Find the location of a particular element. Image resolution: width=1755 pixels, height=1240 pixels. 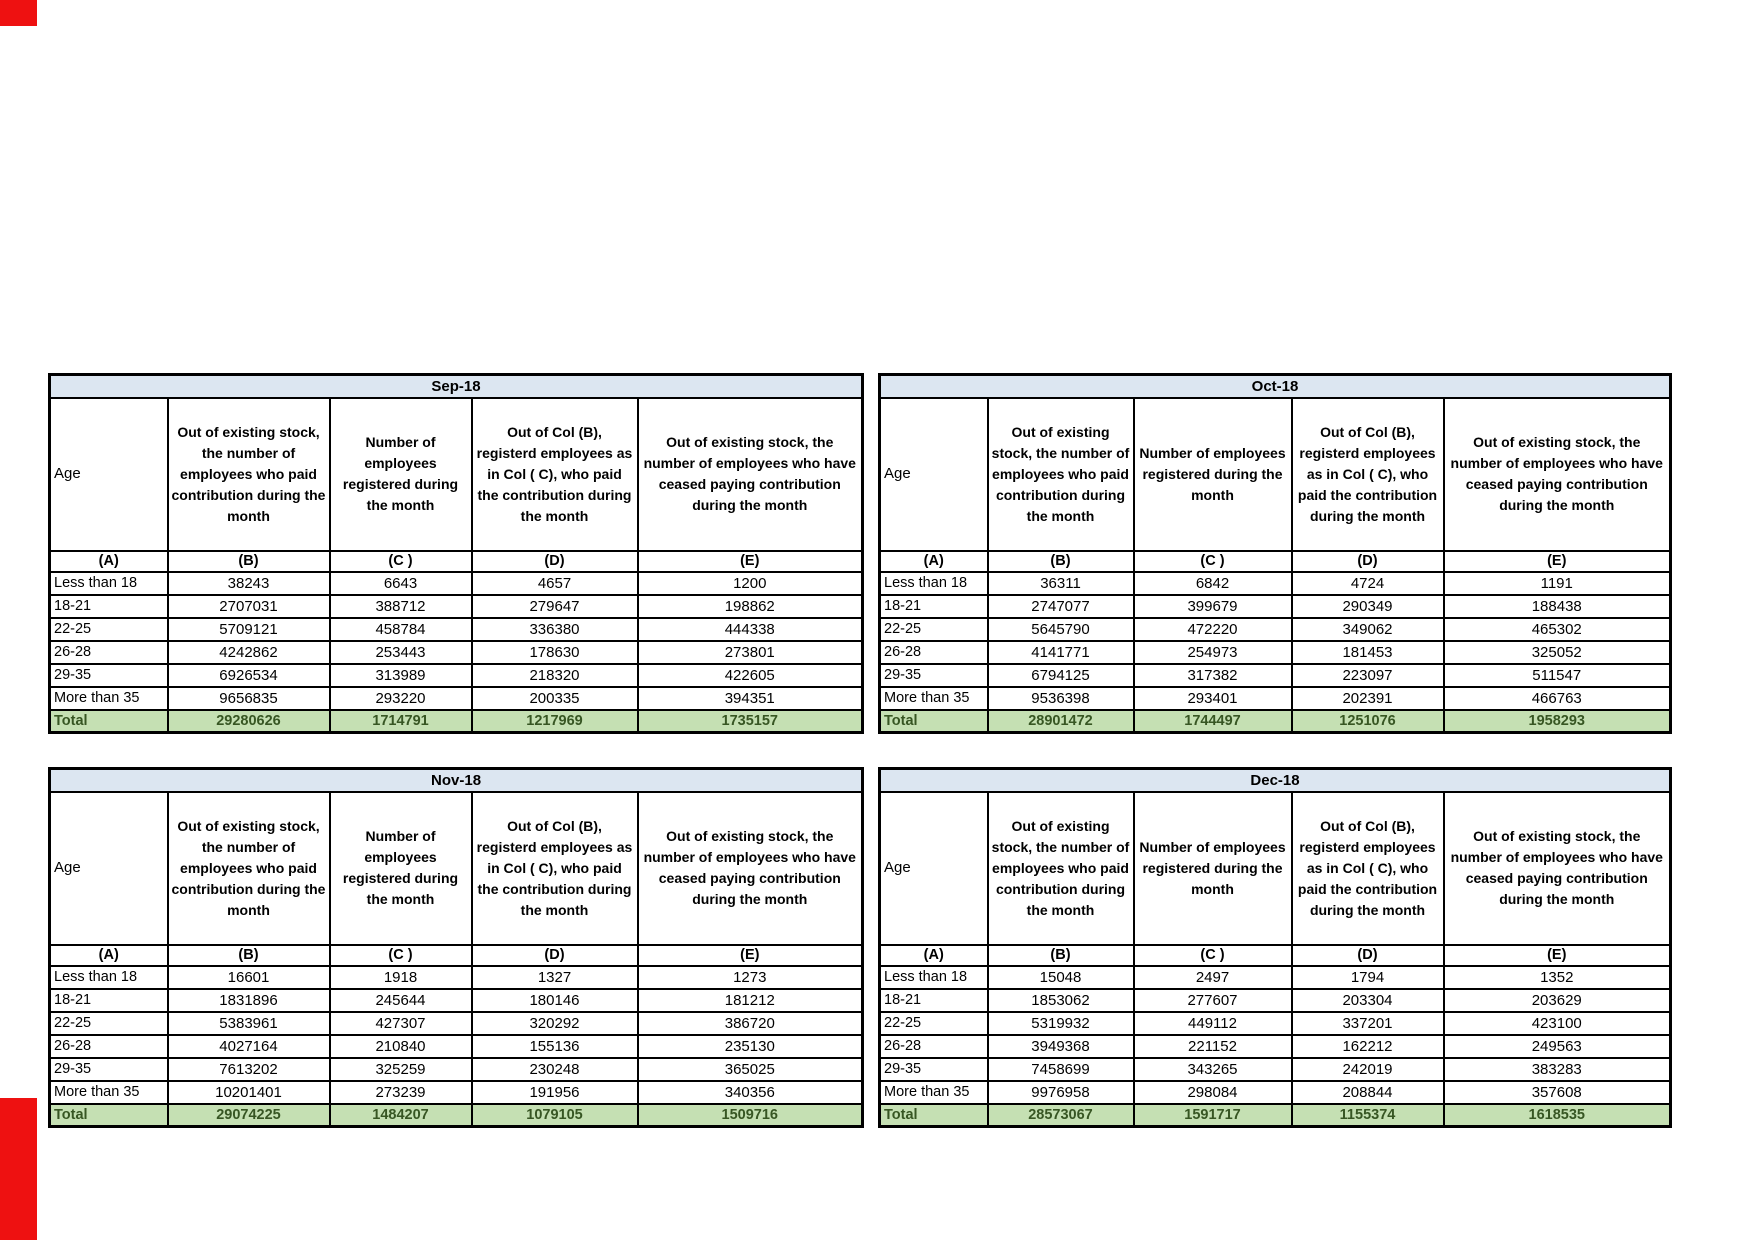

table-row: More than 35 9656835 293220 200335 394351 is located at coordinates (456, 698).